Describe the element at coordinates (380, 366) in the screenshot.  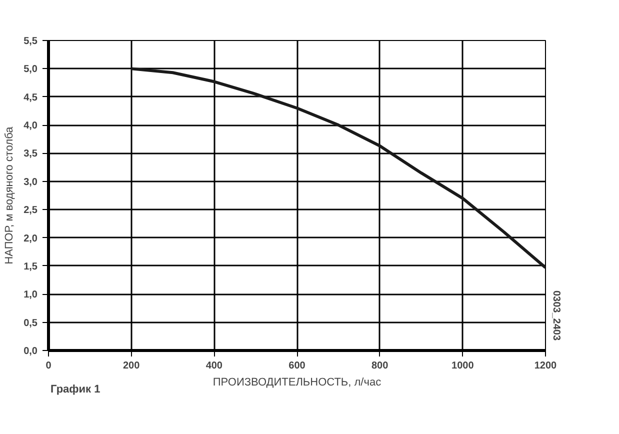
I see `x-tick-label: 800` at that location.